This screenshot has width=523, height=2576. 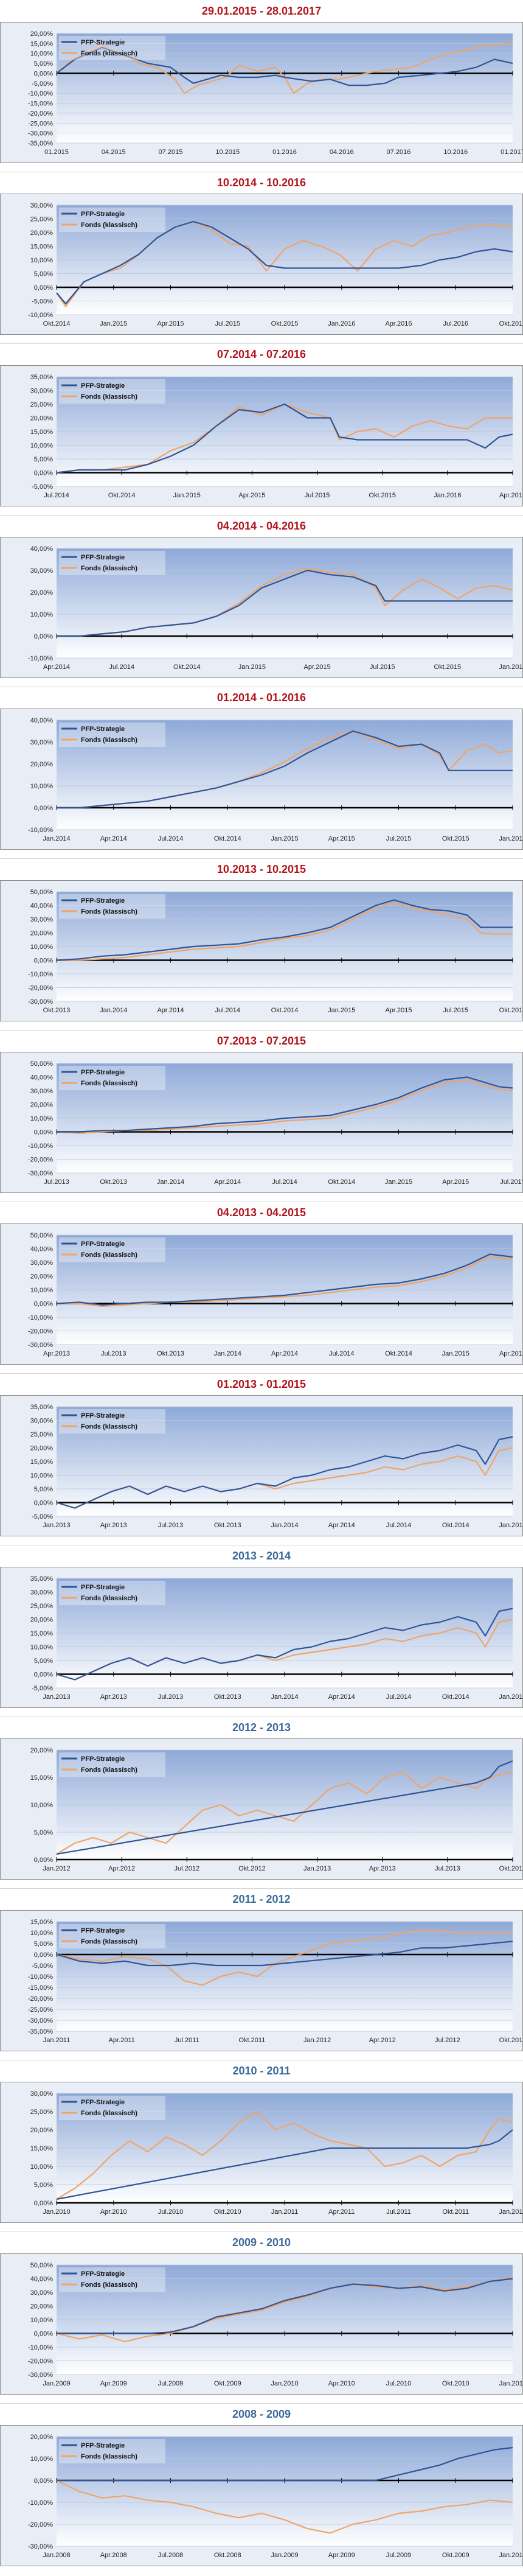 What do you see at coordinates (41, 123) in the screenshot?
I see `y-tick-label: -25,00%` at bounding box center [41, 123].